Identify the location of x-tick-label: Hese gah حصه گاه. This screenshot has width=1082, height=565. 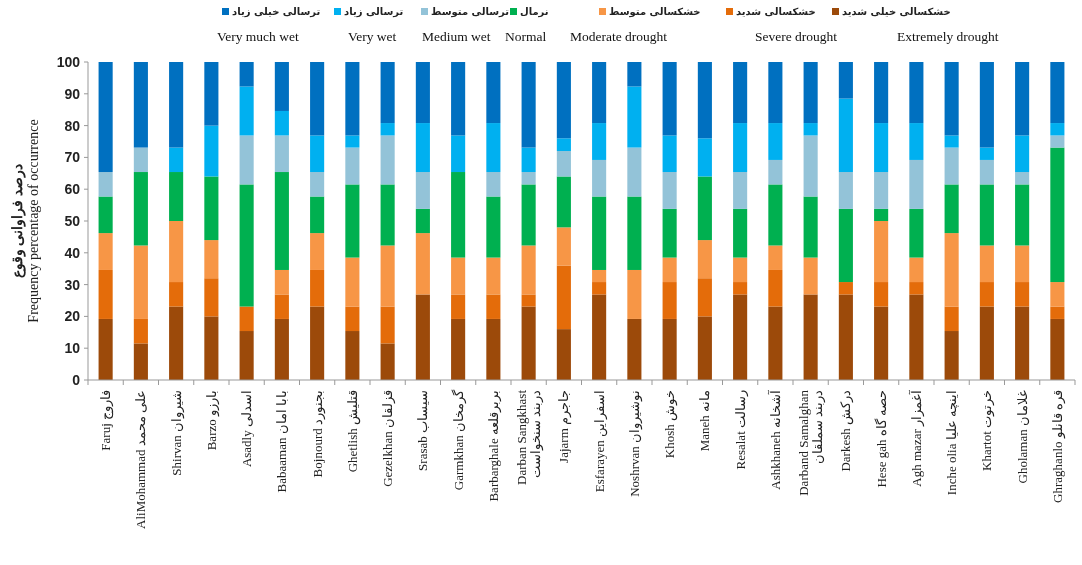
(881, 439).